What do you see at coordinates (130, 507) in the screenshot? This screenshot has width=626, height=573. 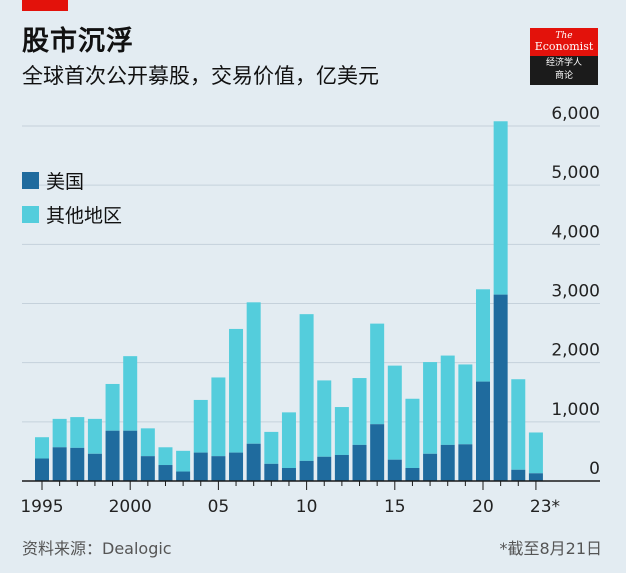 I see `x-tick-label: 2000` at bounding box center [130, 507].